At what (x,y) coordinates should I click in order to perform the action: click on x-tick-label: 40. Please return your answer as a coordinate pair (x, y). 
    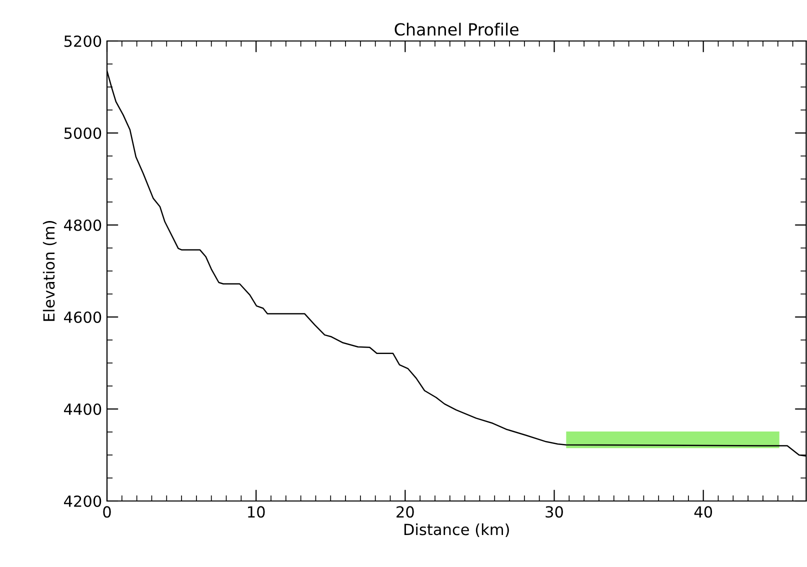
    Looking at the image, I should click on (703, 512).